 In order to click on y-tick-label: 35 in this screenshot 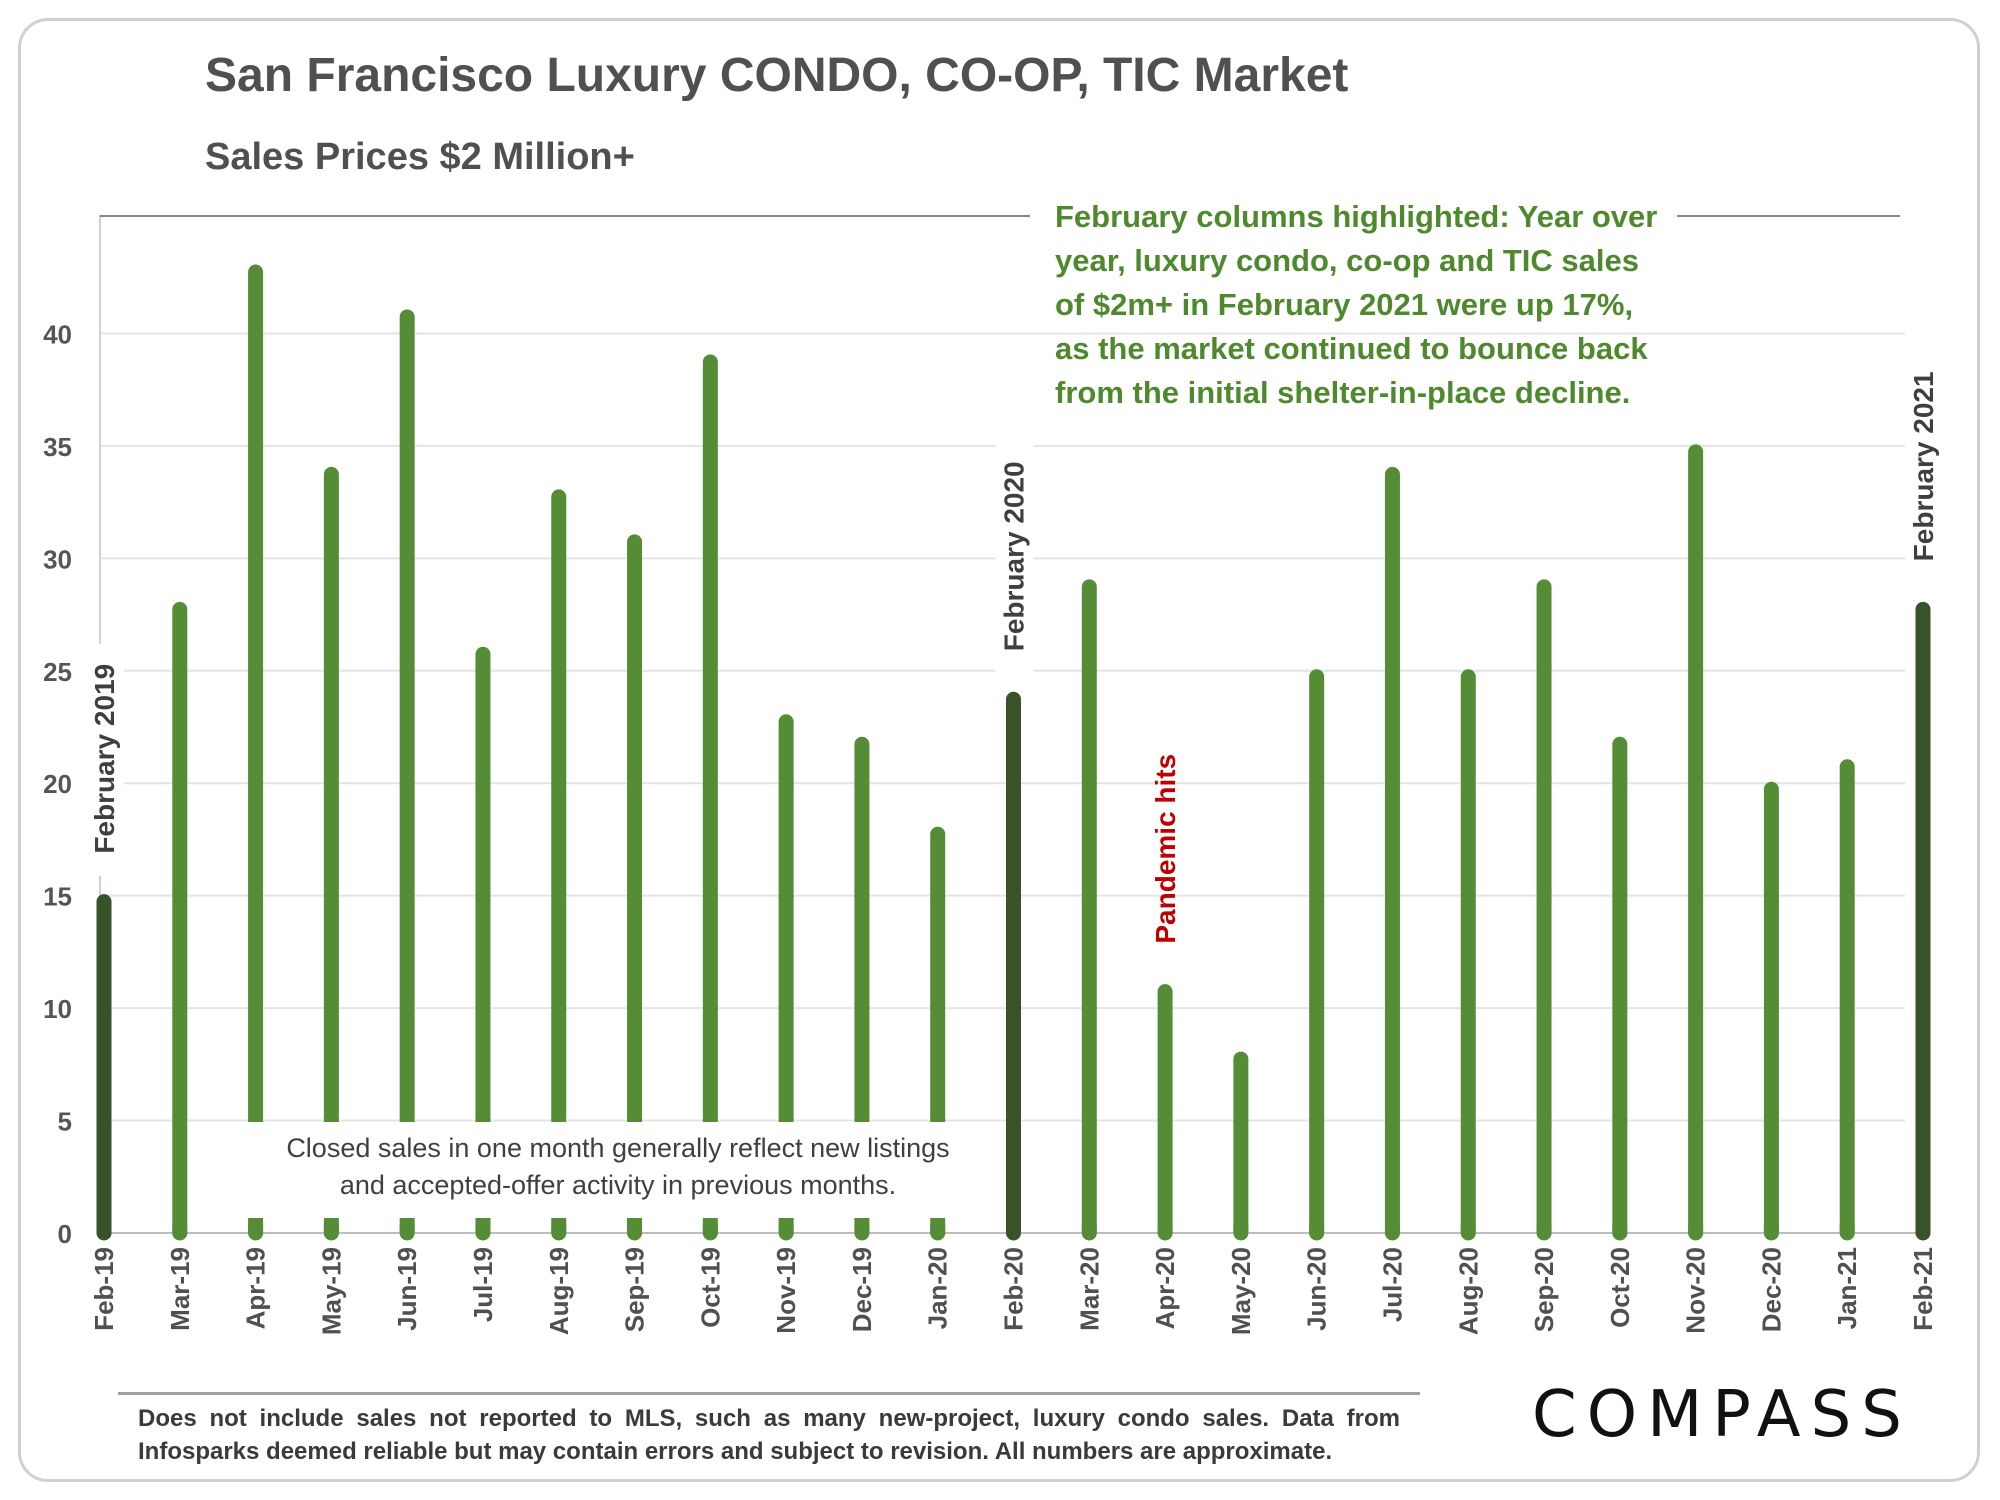, I will do `click(57, 447)`.